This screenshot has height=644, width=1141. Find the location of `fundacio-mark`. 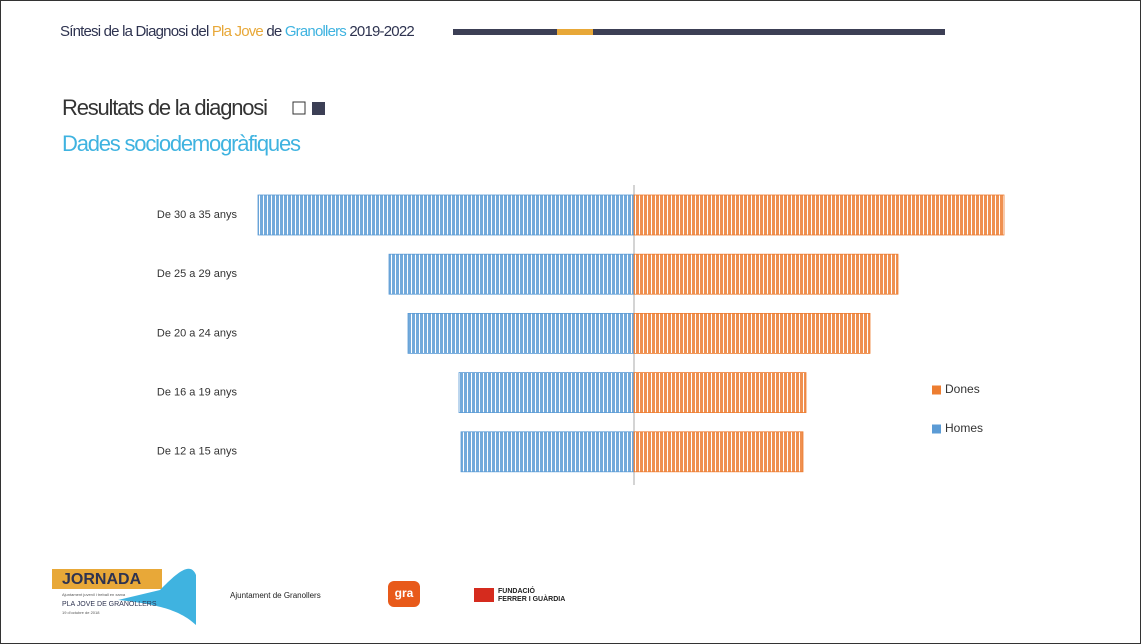

fundacio-mark is located at coordinates (484, 595).